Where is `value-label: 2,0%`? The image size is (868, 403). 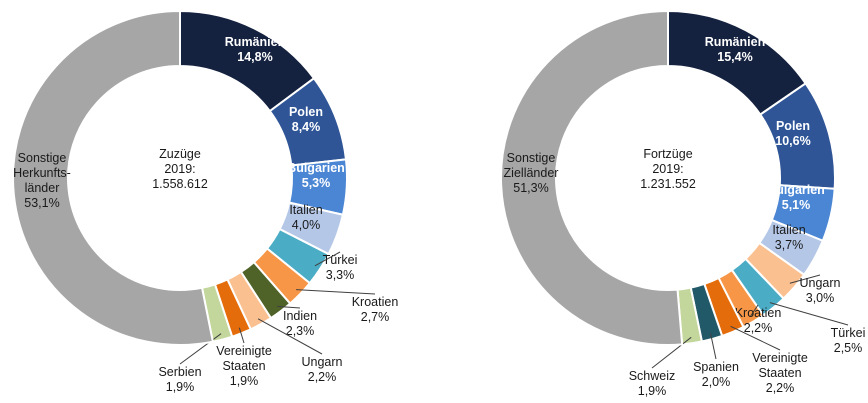
value-label: 2,0% is located at coordinates (716, 382).